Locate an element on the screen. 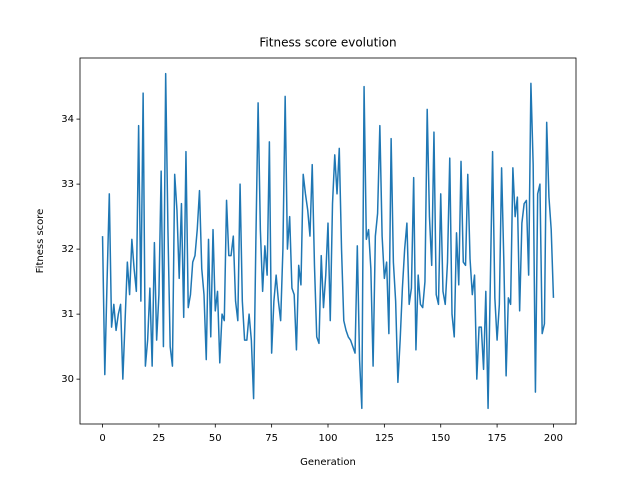 The image size is (640, 480). y-tick-label: 31 is located at coordinates (67, 314).